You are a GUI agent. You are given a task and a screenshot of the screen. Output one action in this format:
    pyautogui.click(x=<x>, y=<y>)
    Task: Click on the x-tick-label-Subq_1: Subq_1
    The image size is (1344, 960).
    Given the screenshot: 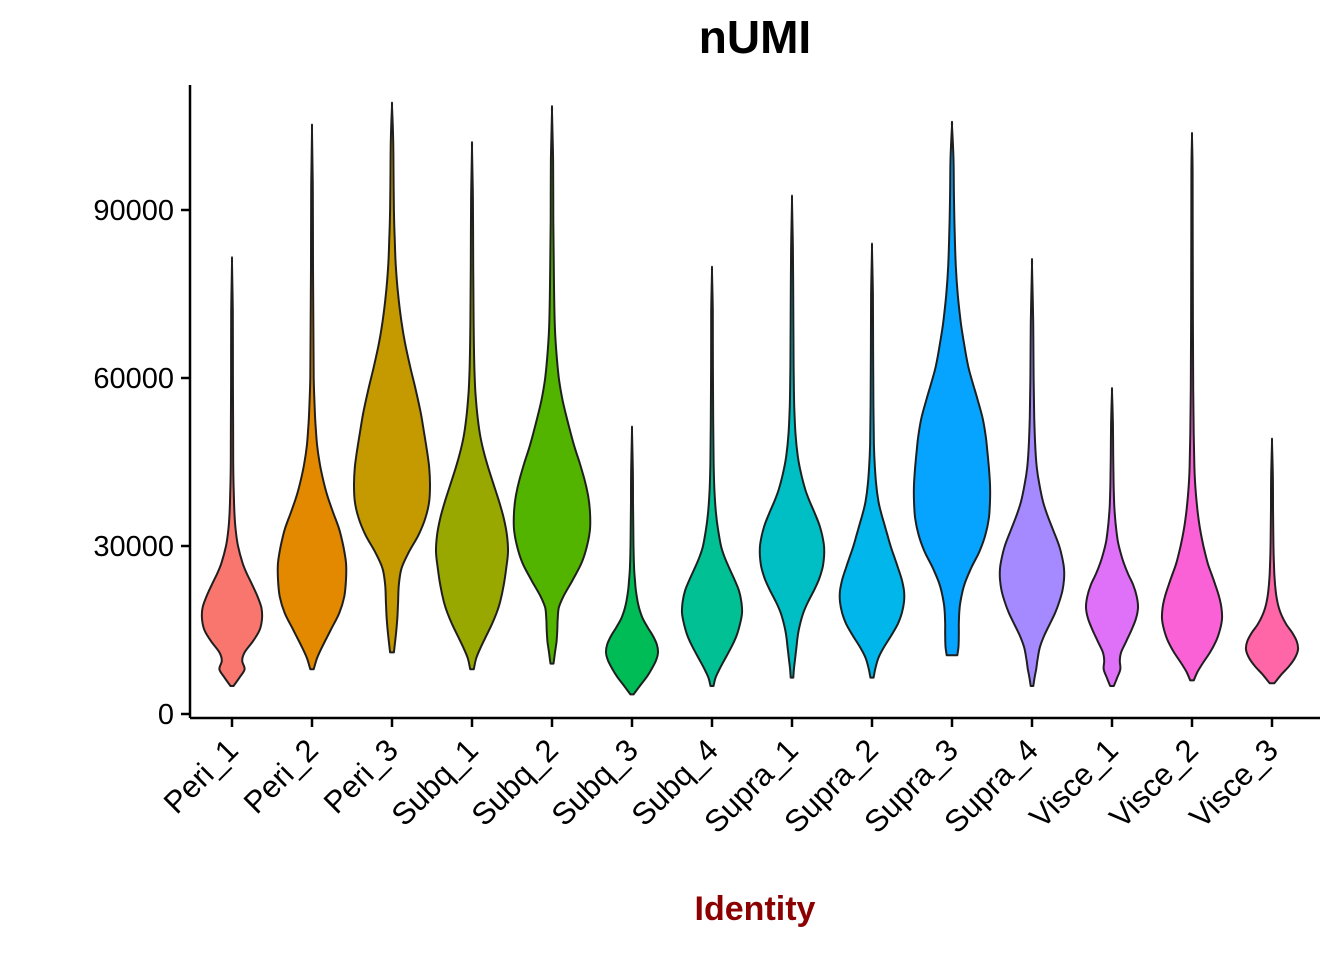 What is the action you would take?
    pyautogui.click(x=435, y=782)
    